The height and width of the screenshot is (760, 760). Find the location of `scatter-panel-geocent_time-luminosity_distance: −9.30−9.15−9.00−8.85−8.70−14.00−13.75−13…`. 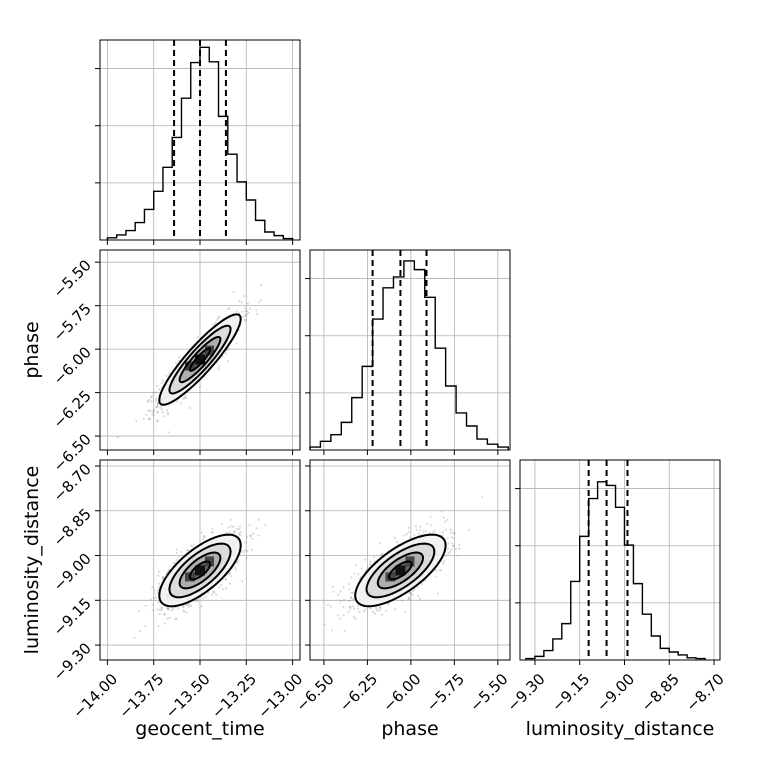

scatter-panel-geocent_time-luminosity_distance: −9.30−9.15−9.00−8.85−8.70−14.00−13.75−13… is located at coordinates (178, 590).